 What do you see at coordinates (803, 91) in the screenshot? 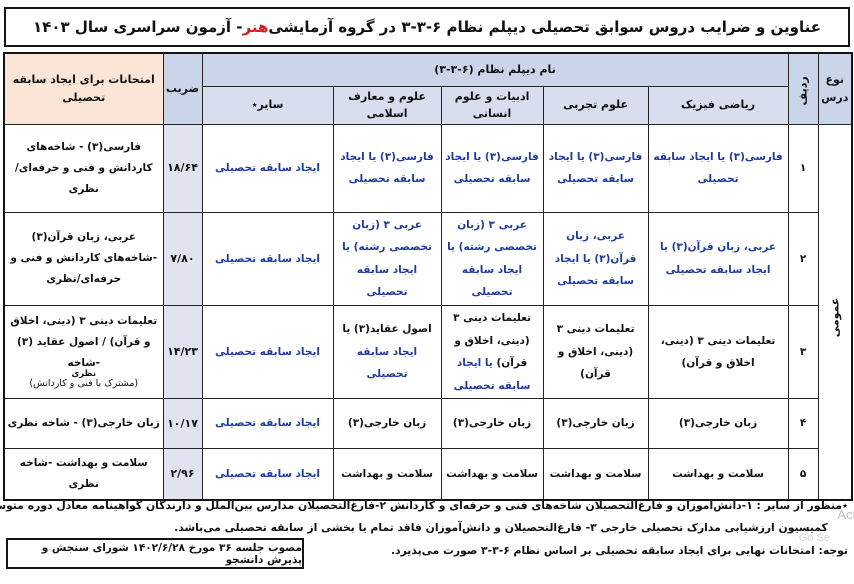
I see `row-number-label: ردیف` at bounding box center [803, 91].